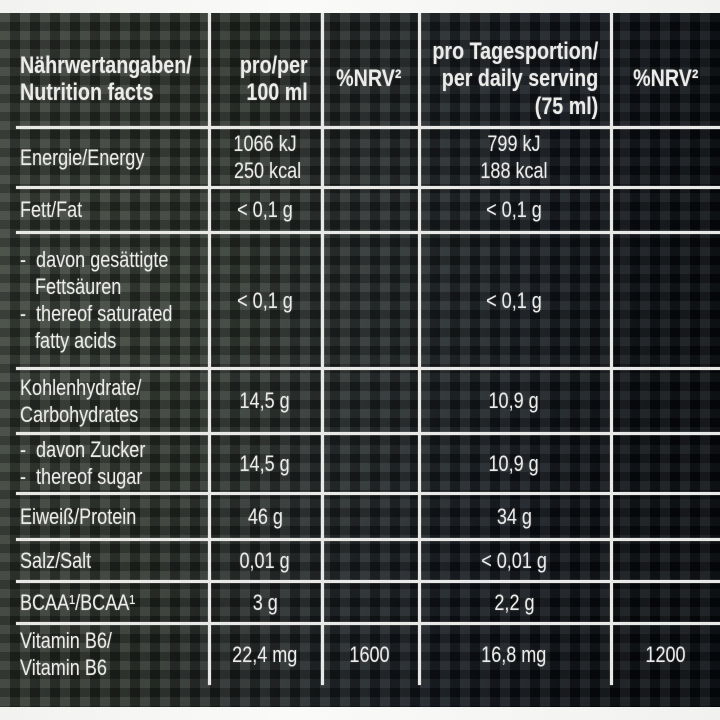  I want to click on header-nrv-per-100ml-text: %NRV², so click(369, 79).